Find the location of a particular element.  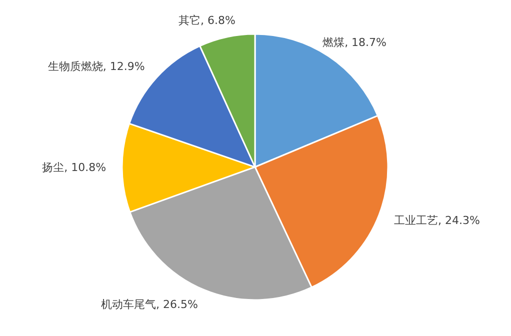

slice-label: 其它, 6.8% is located at coordinates (207, 21).